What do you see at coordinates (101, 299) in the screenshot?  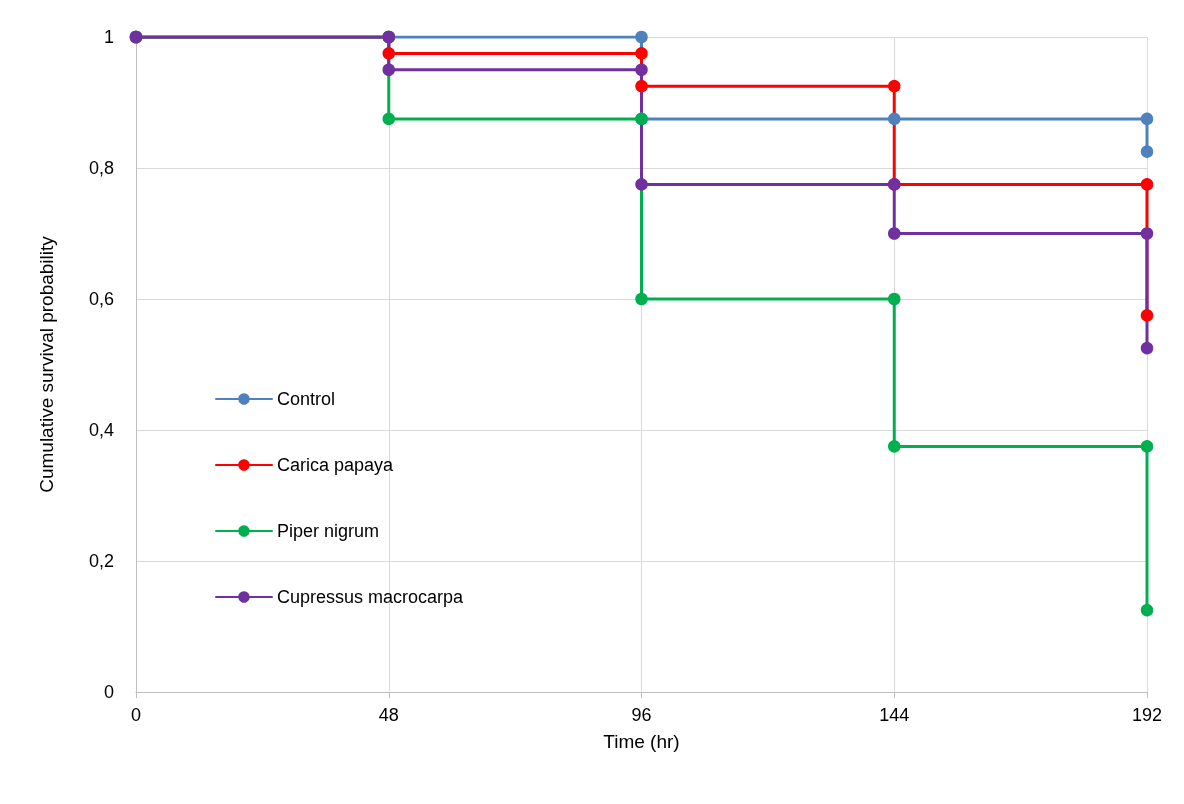 I see `y-tick-label: 0,6` at bounding box center [101, 299].